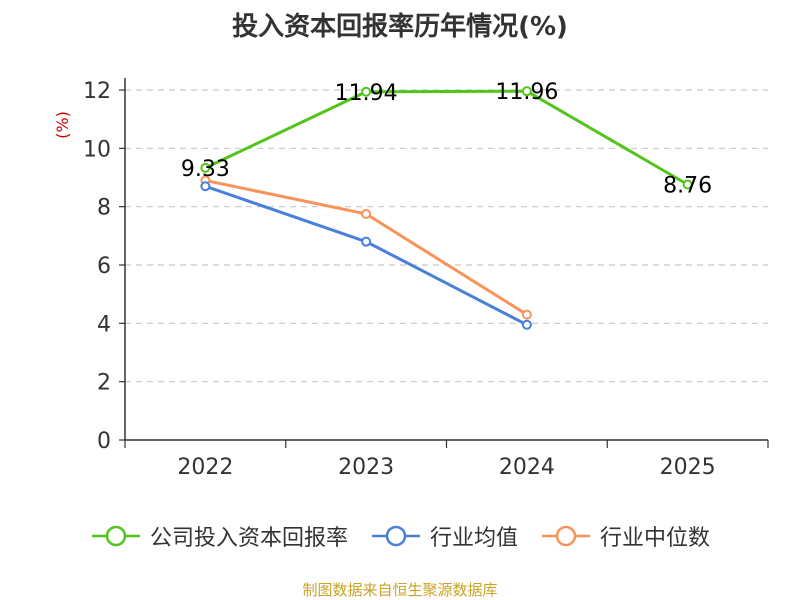 The width and height of the screenshot is (800, 600). I want to click on chart-title: 投入资本回报率历年情况(%), so click(400, 27).